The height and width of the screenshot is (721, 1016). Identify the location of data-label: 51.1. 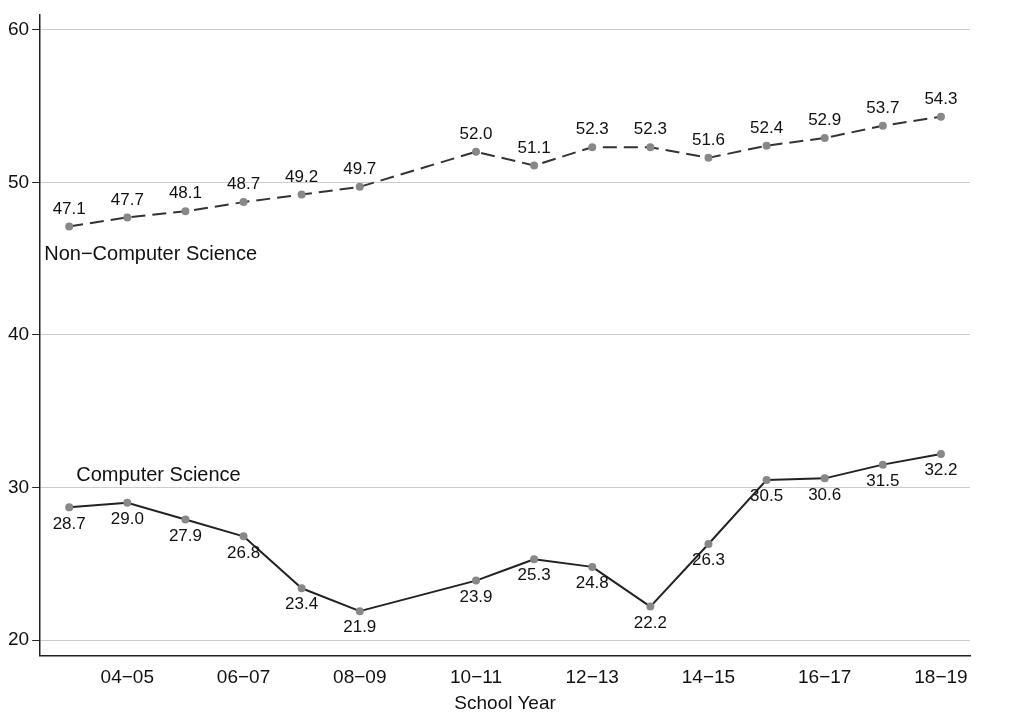
(534, 147).